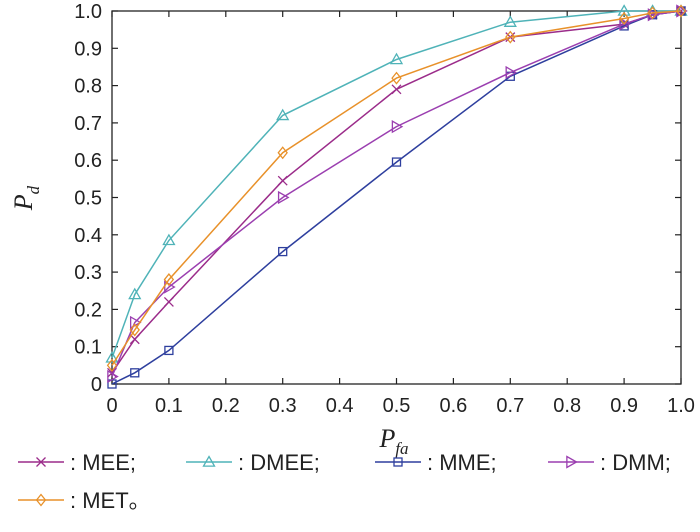 This screenshot has width=700, height=532. Describe the element at coordinates (88, 199) in the screenshot. I see `y-tick-label: 0.5` at that location.